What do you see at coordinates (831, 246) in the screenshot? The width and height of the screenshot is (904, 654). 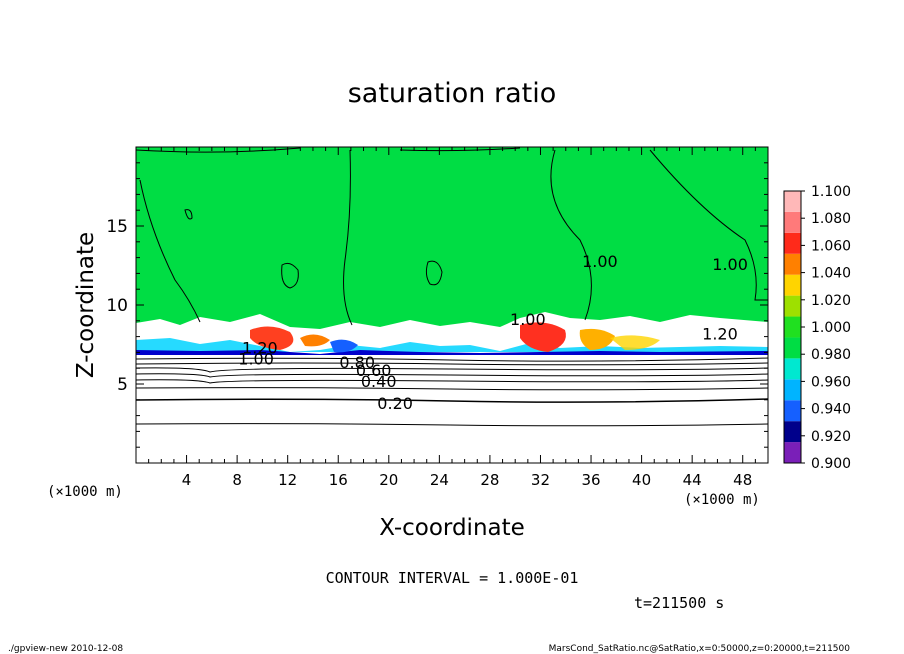 I see `colorbar-label: 1.060` at bounding box center [831, 246].